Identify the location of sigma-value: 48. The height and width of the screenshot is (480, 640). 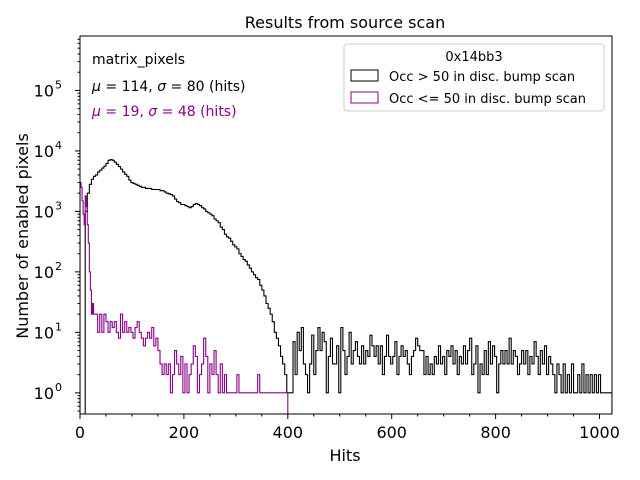
(187, 112).